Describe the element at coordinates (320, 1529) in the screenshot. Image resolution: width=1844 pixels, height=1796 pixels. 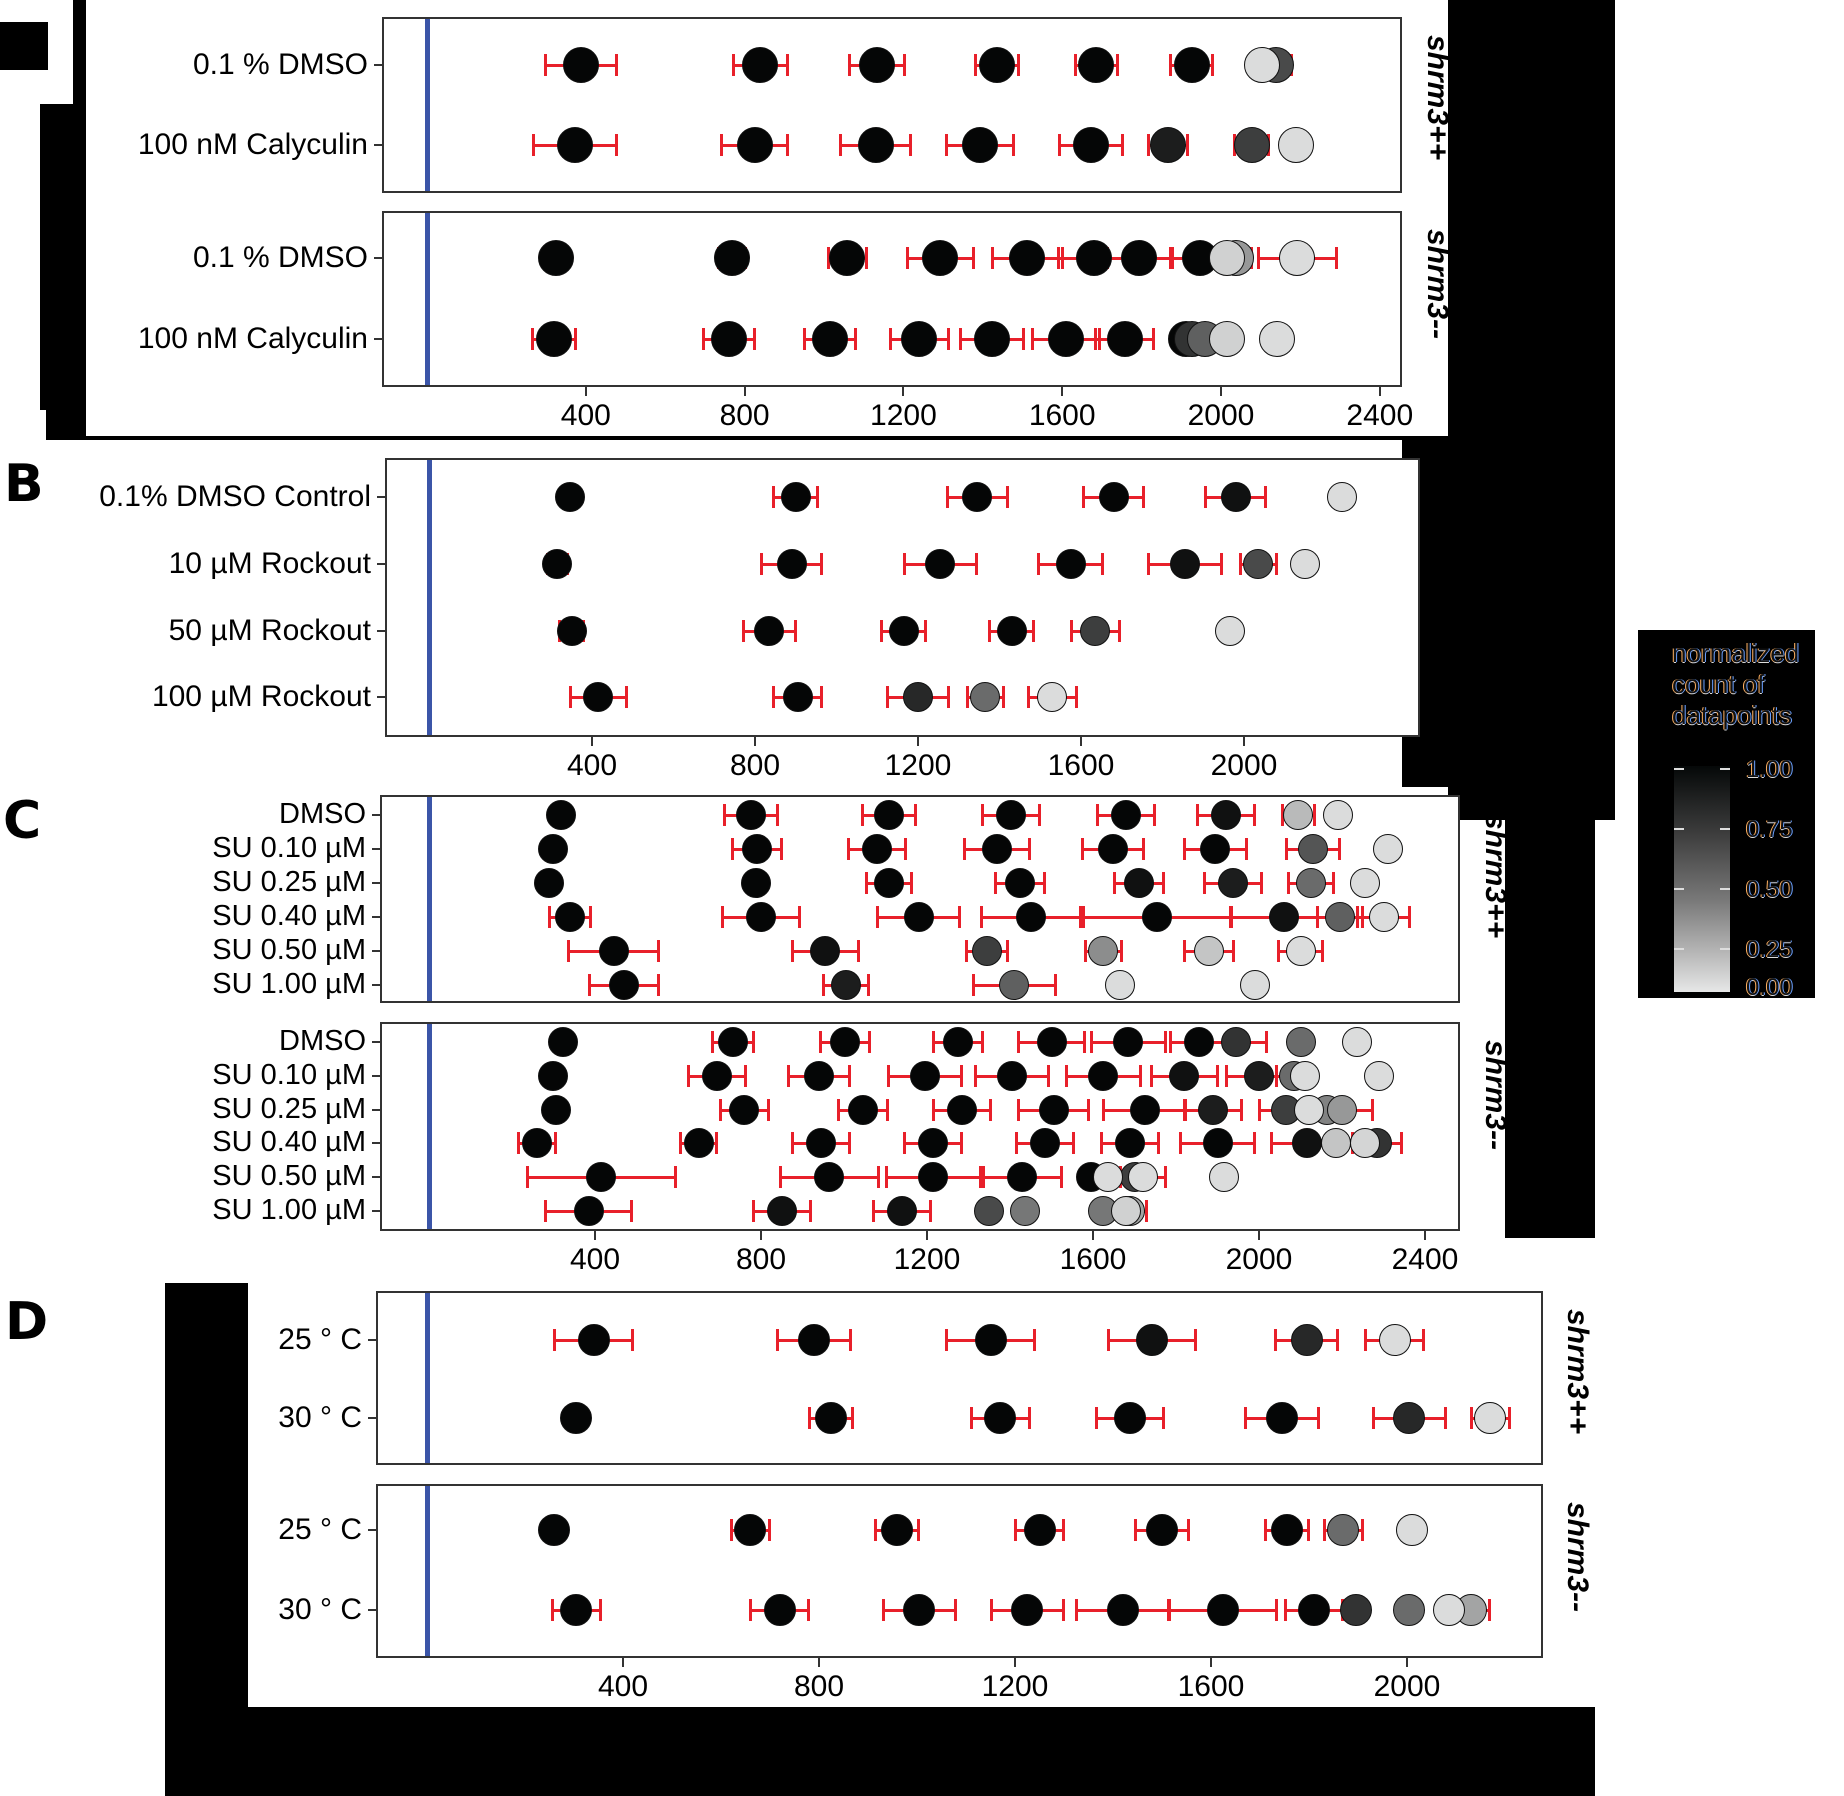
I see `row-label: 25 ° C` at that location.